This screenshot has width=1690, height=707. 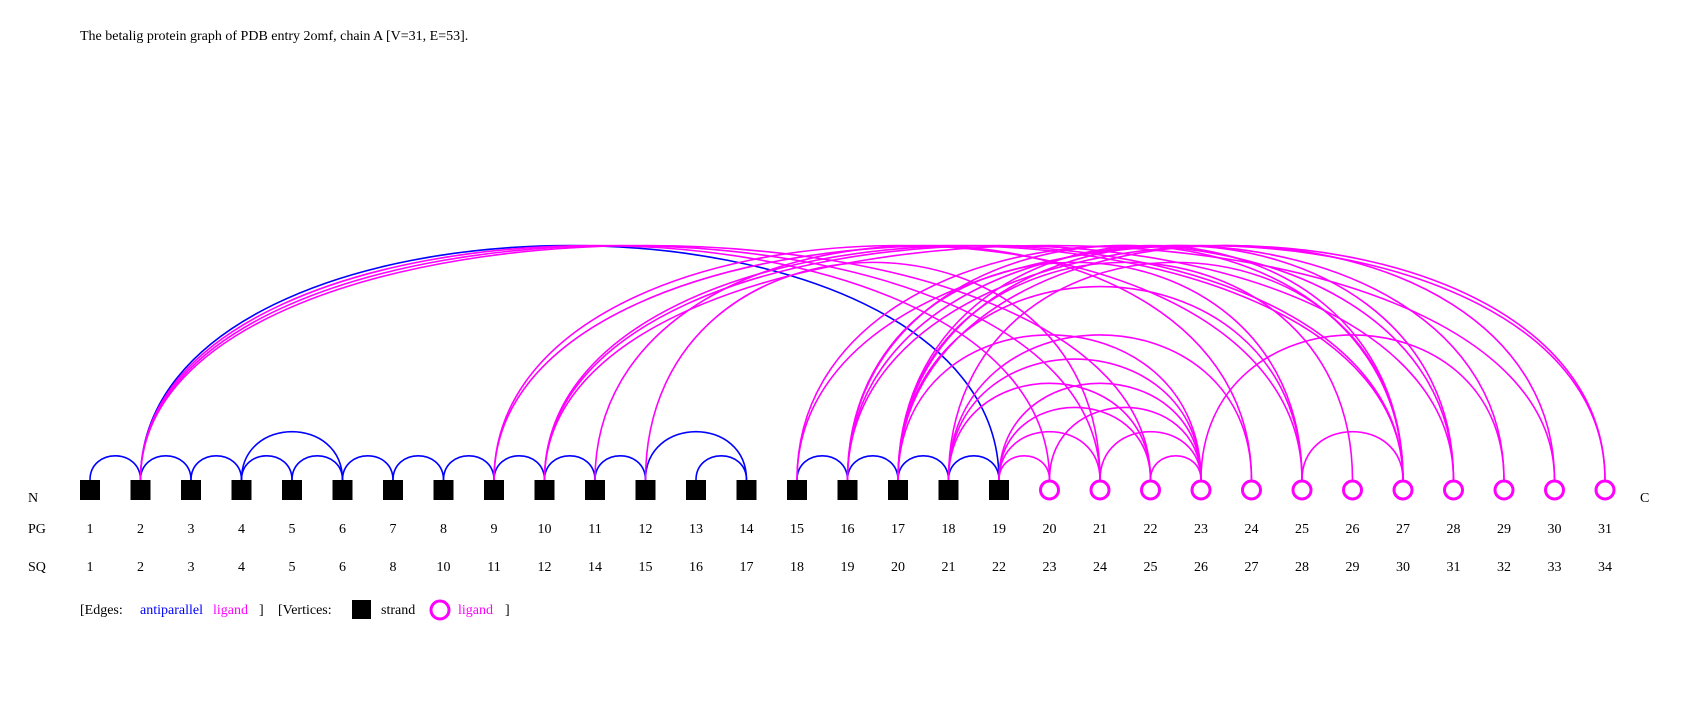 What do you see at coordinates (90, 529) in the screenshot?
I see `pg-label: 1` at bounding box center [90, 529].